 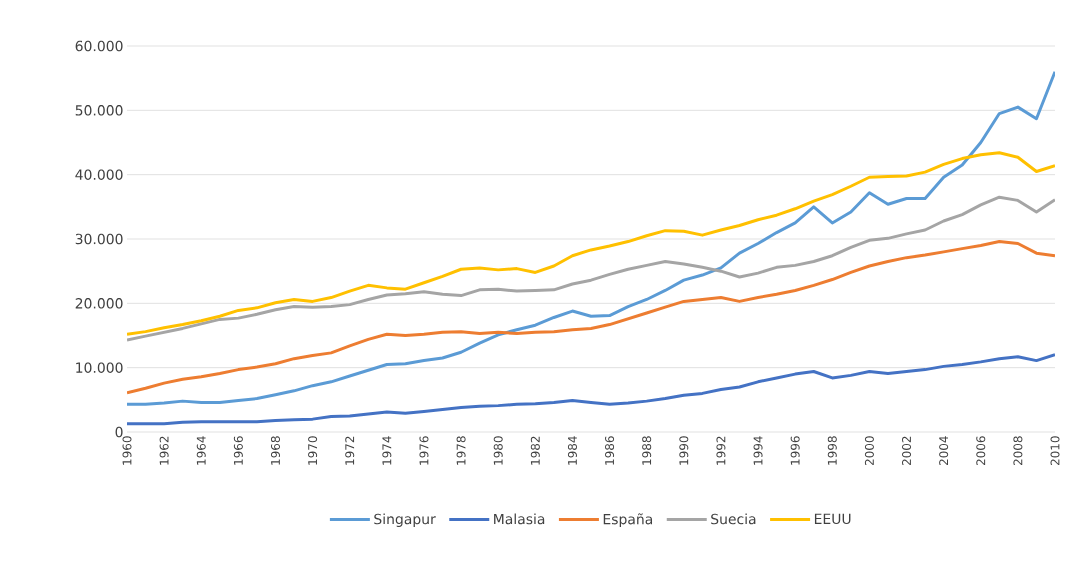 I want to click on y-tick-label: 0, so click(x=119, y=432).